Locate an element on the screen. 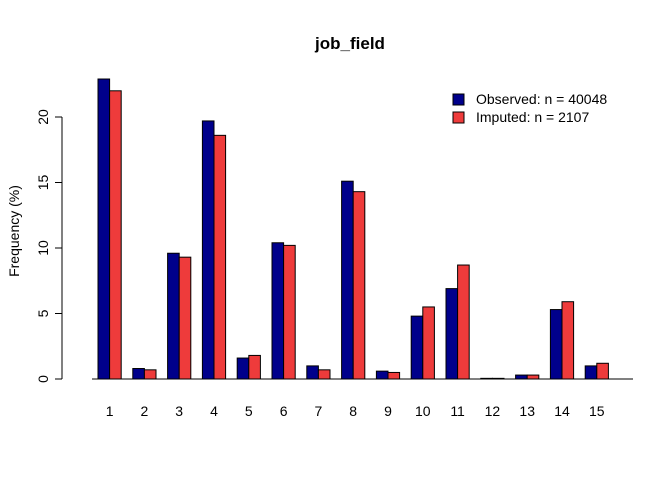  legend: Observed: n = 40048 Imputed: n = 2107 is located at coordinates (529, 108).